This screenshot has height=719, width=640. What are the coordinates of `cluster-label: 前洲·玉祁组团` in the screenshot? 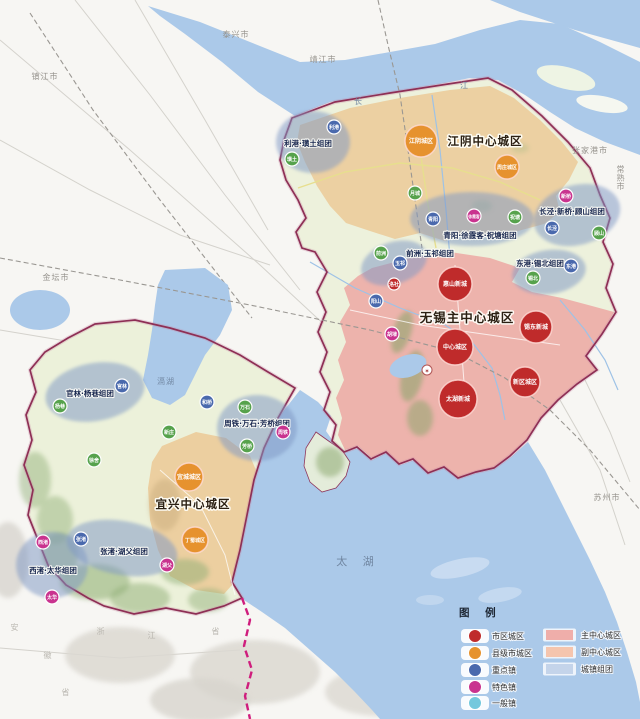 It's located at (430, 253).